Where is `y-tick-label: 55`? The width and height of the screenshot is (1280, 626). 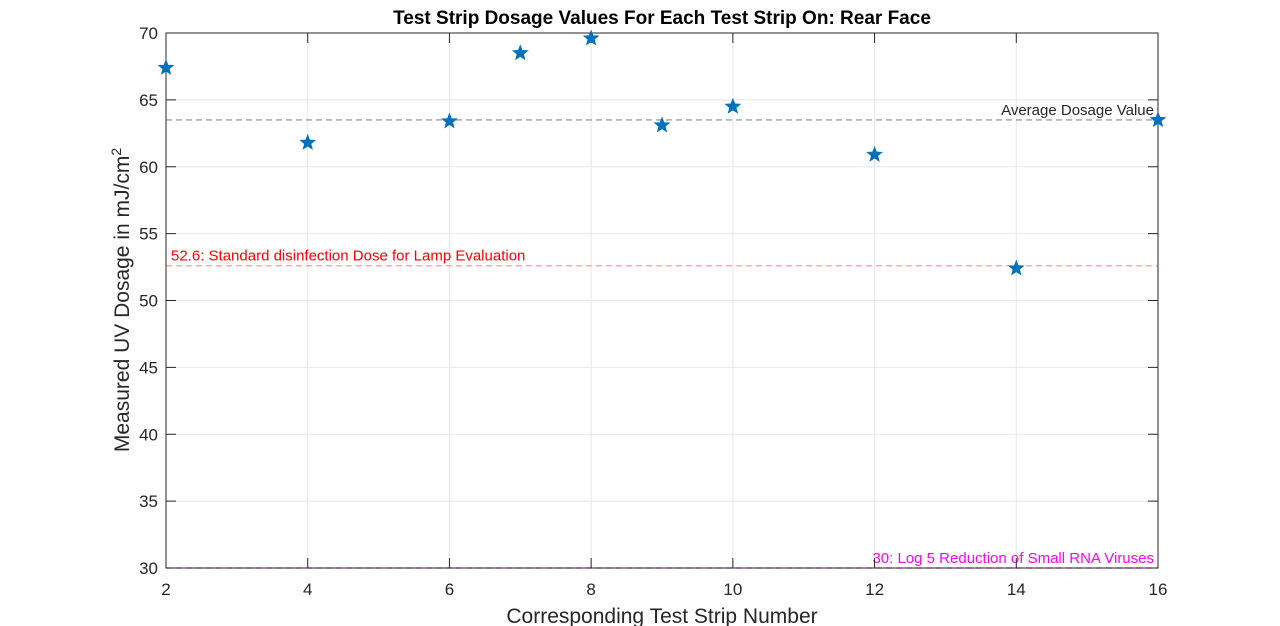 y-tick-label: 55 is located at coordinates (148, 234).